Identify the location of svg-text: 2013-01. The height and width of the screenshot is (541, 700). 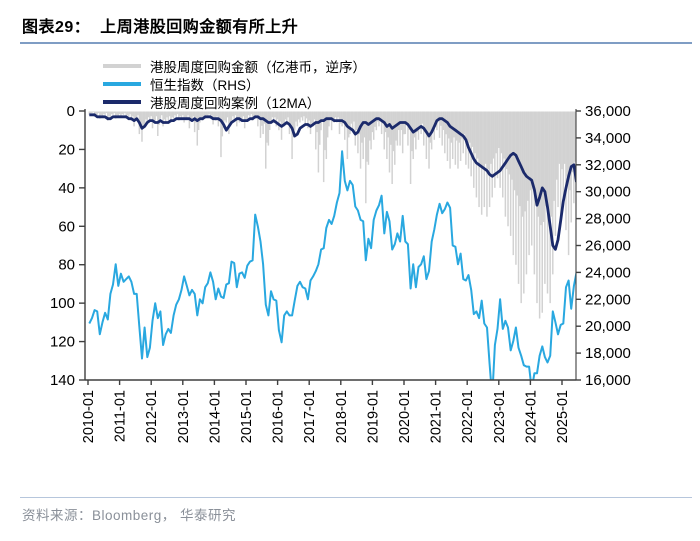
(184, 416).